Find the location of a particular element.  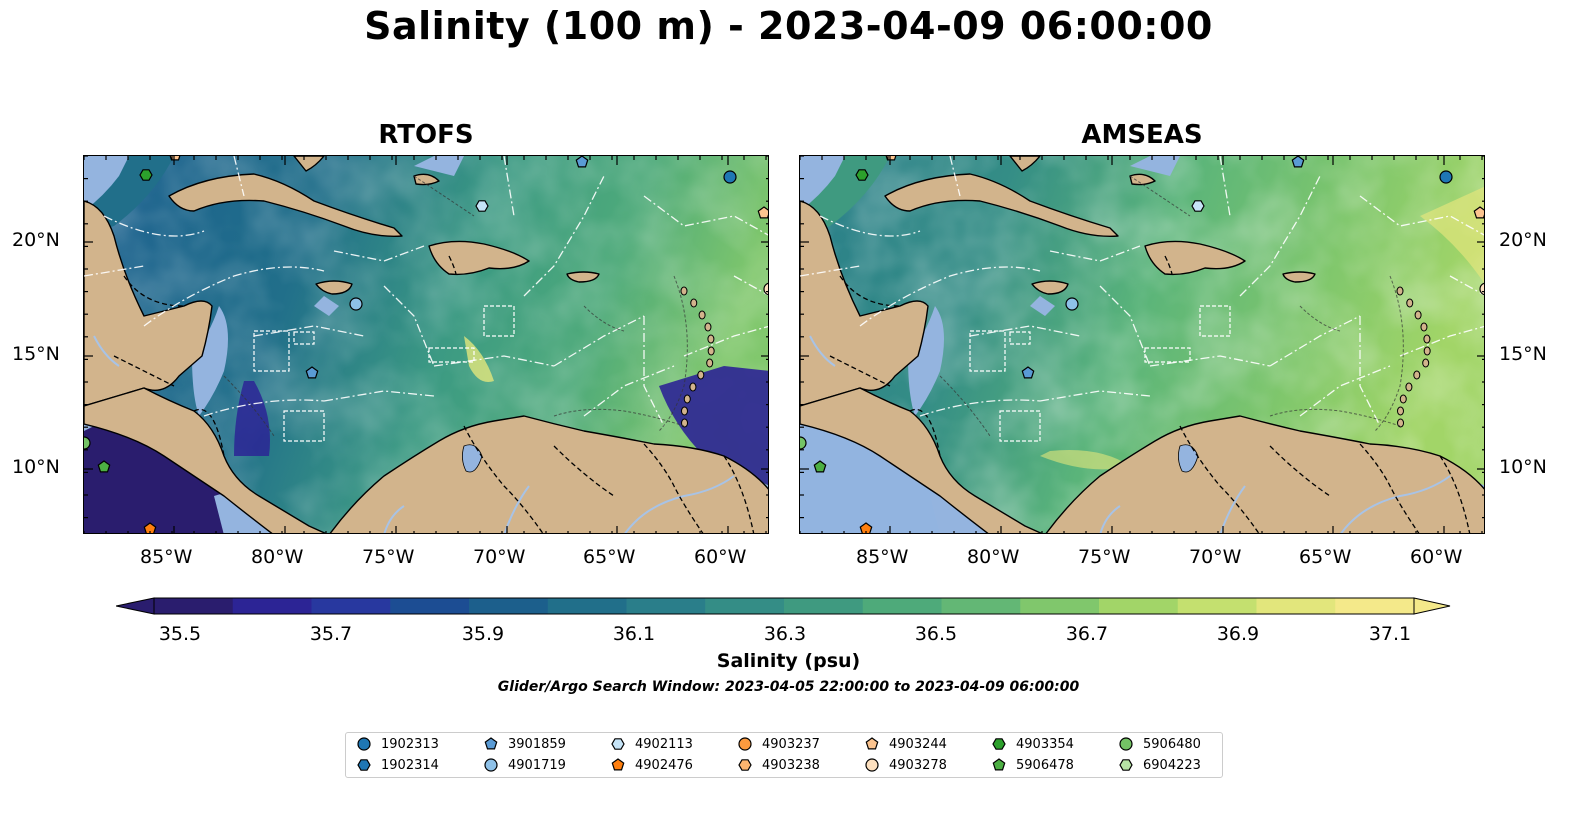

lon-label-right: 85°W is located at coordinates (882, 557).